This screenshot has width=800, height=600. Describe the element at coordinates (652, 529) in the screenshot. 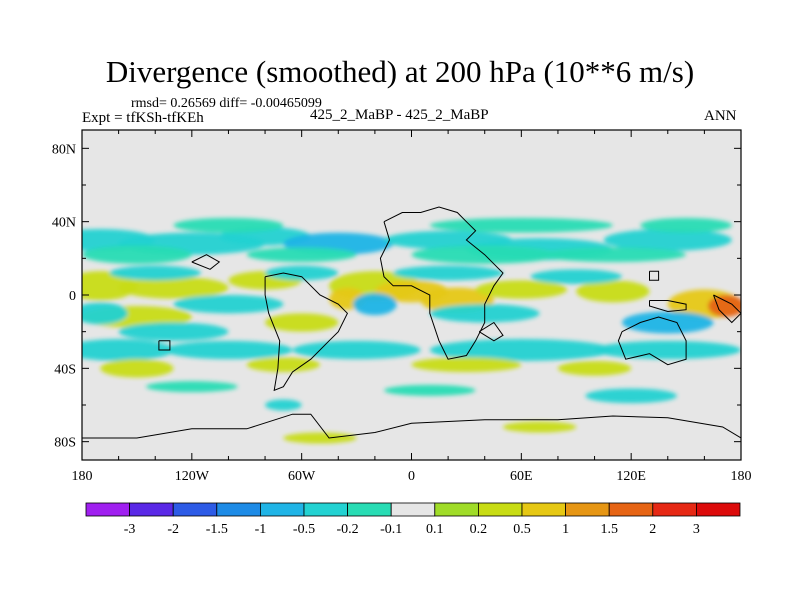

I see `colorbar-label: 2` at that location.